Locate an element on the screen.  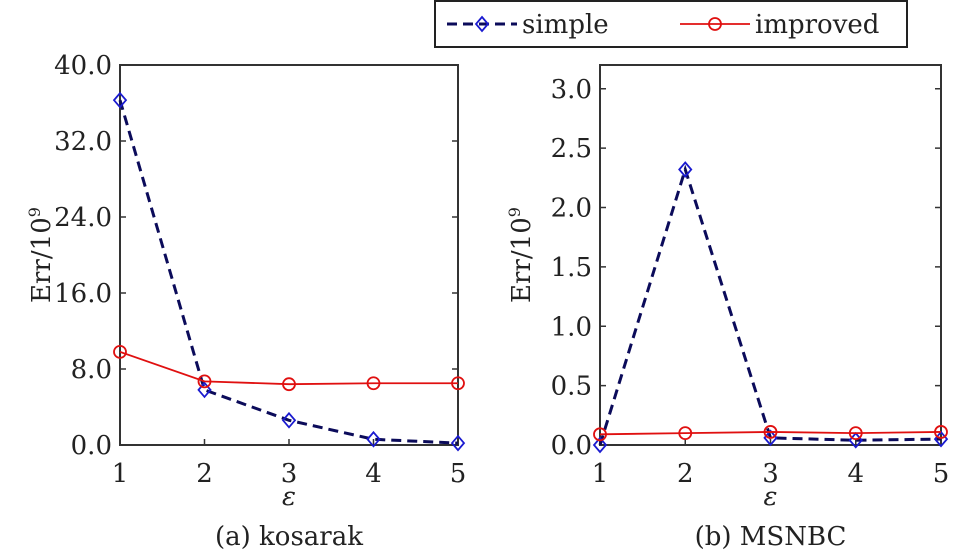
plot-title: (a) kosarak is located at coordinates (289, 537).